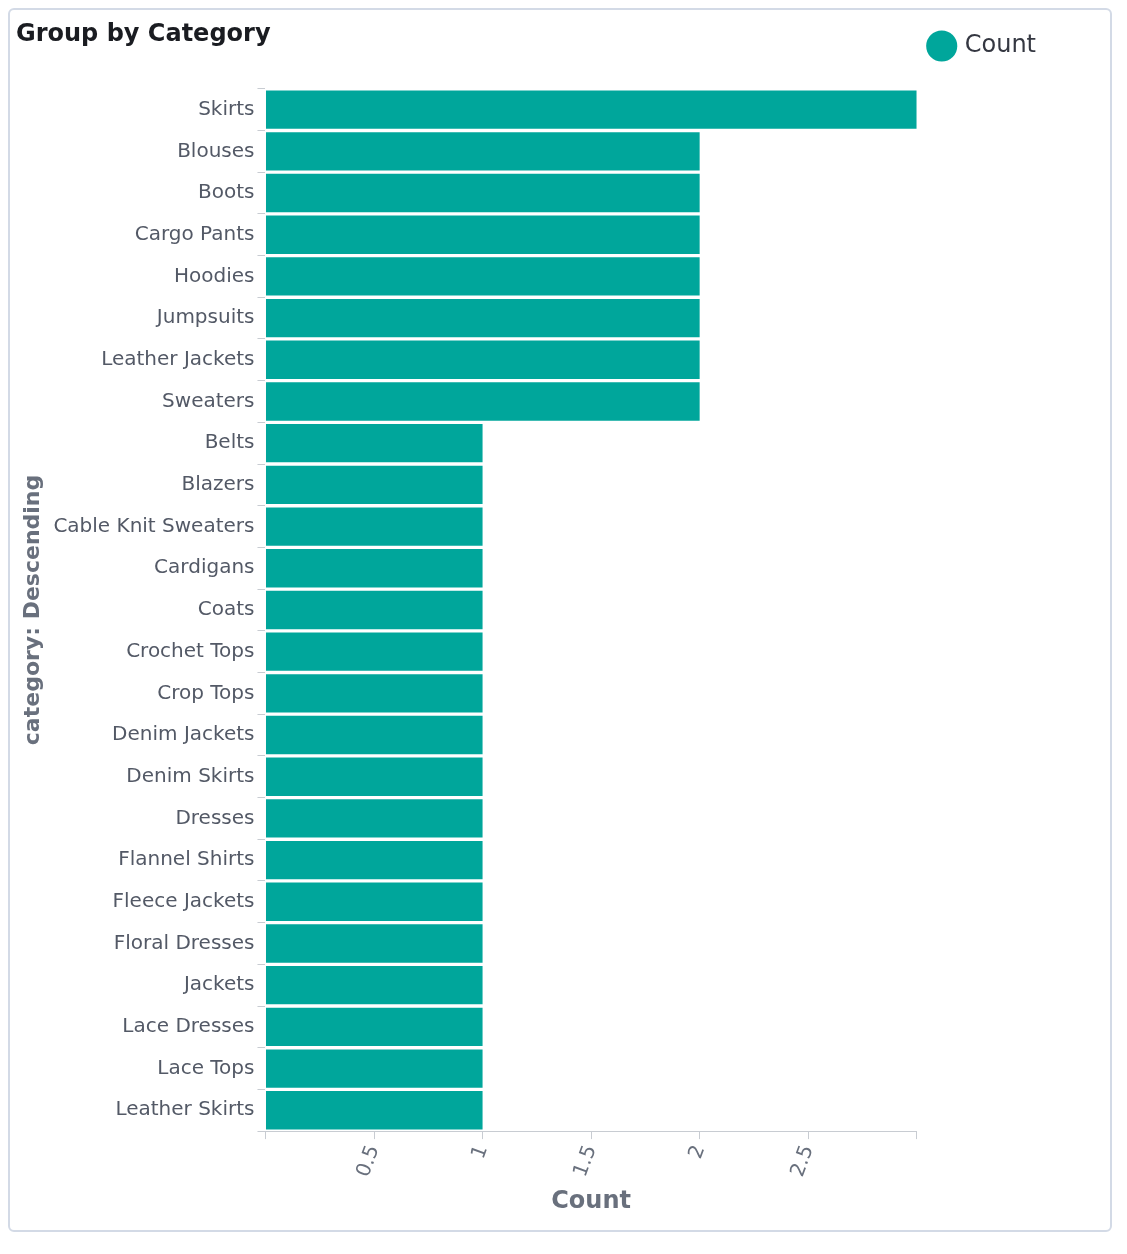  I want to click on y-tick-label: Denim Skirts, so click(190, 774).